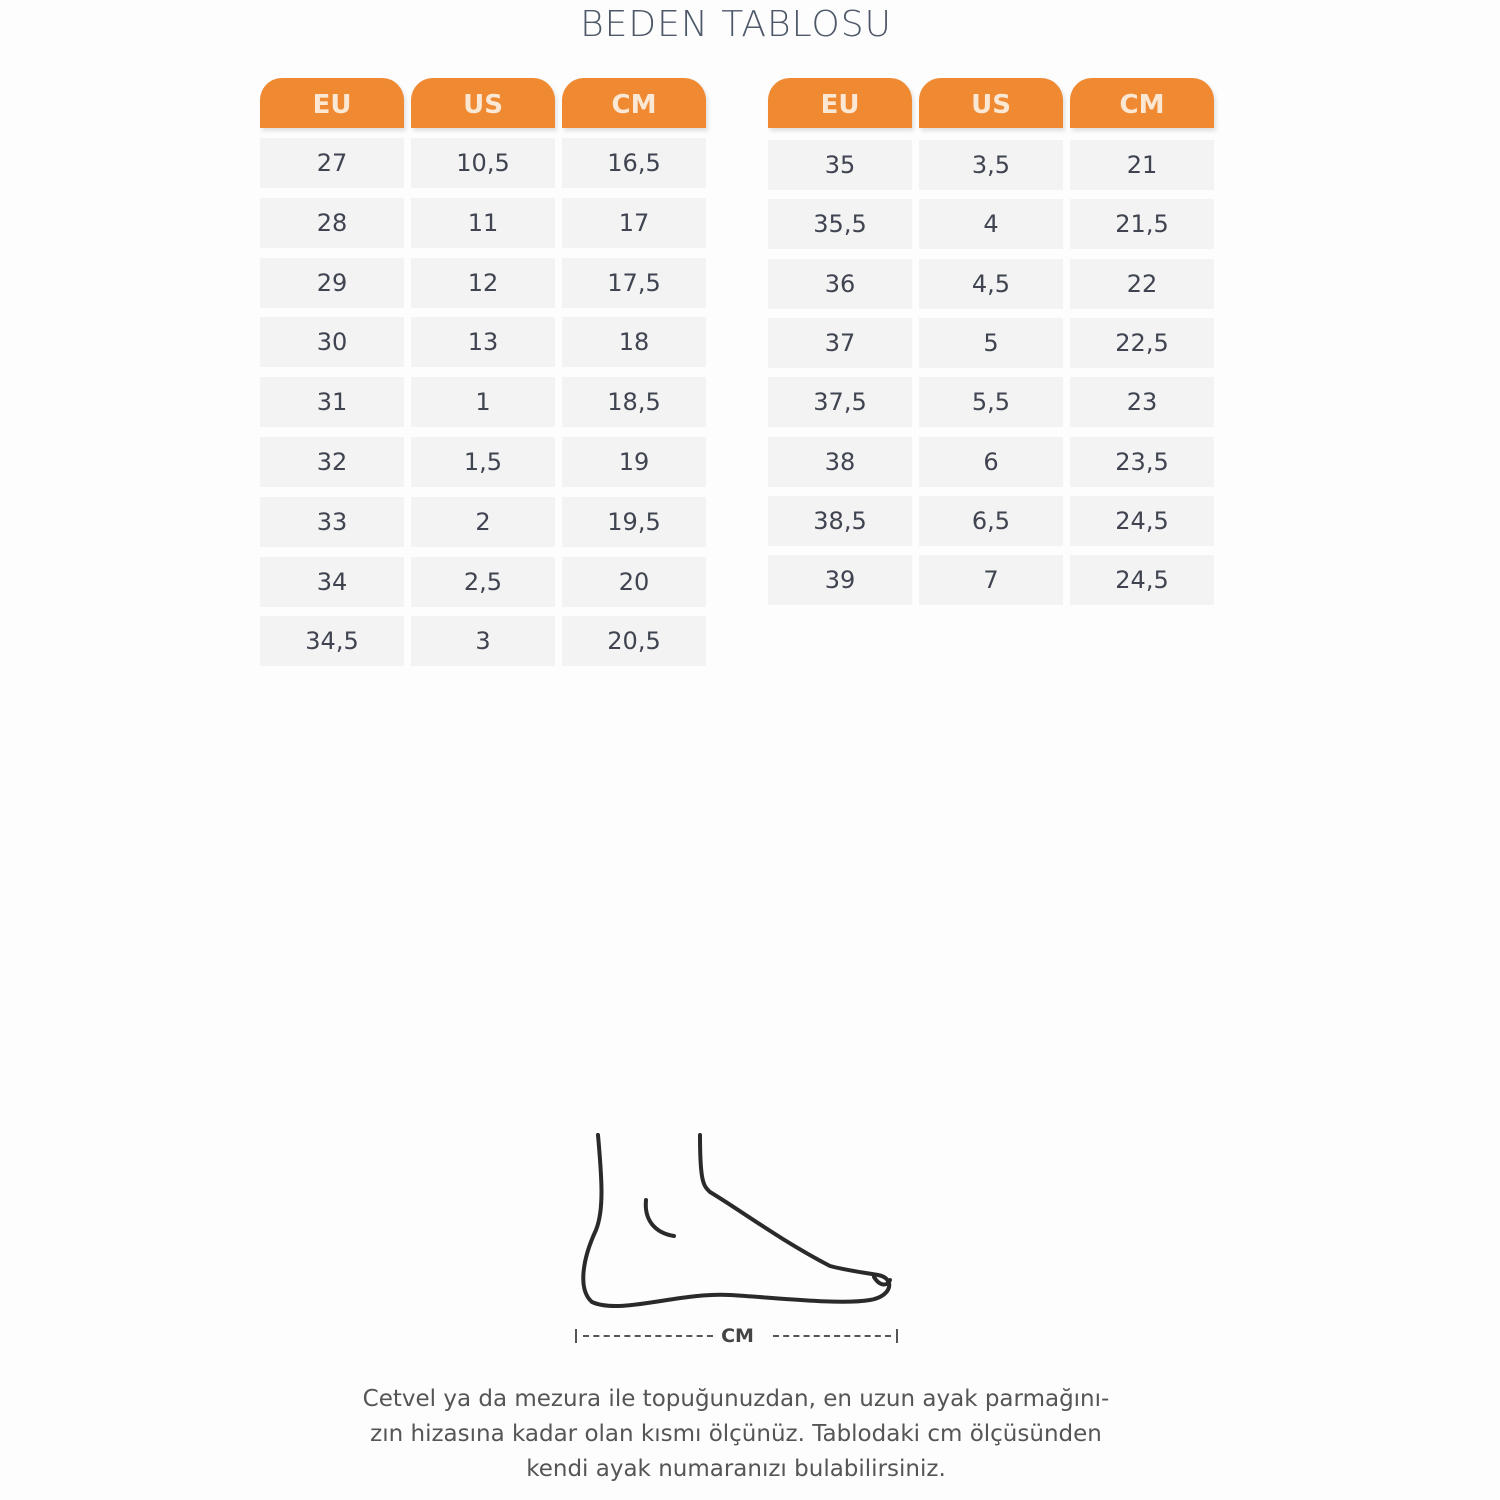 The image size is (1500, 1500). Describe the element at coordinates (332, 462) in the screenshot. I see `table-cell: 32` at that location.